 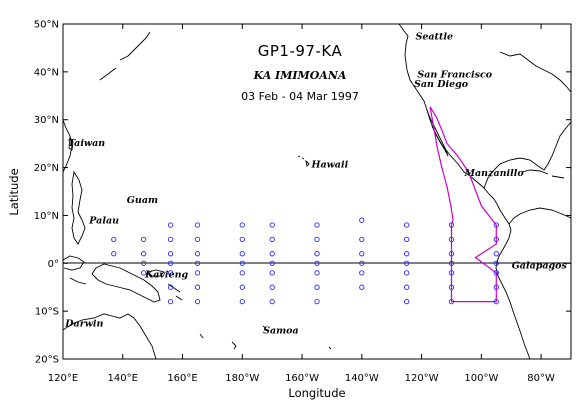 What do you see at coordinates (47, 312) in the screenshot?
I see `y-tick-label: 10°S` at bounding box center [47, 312].